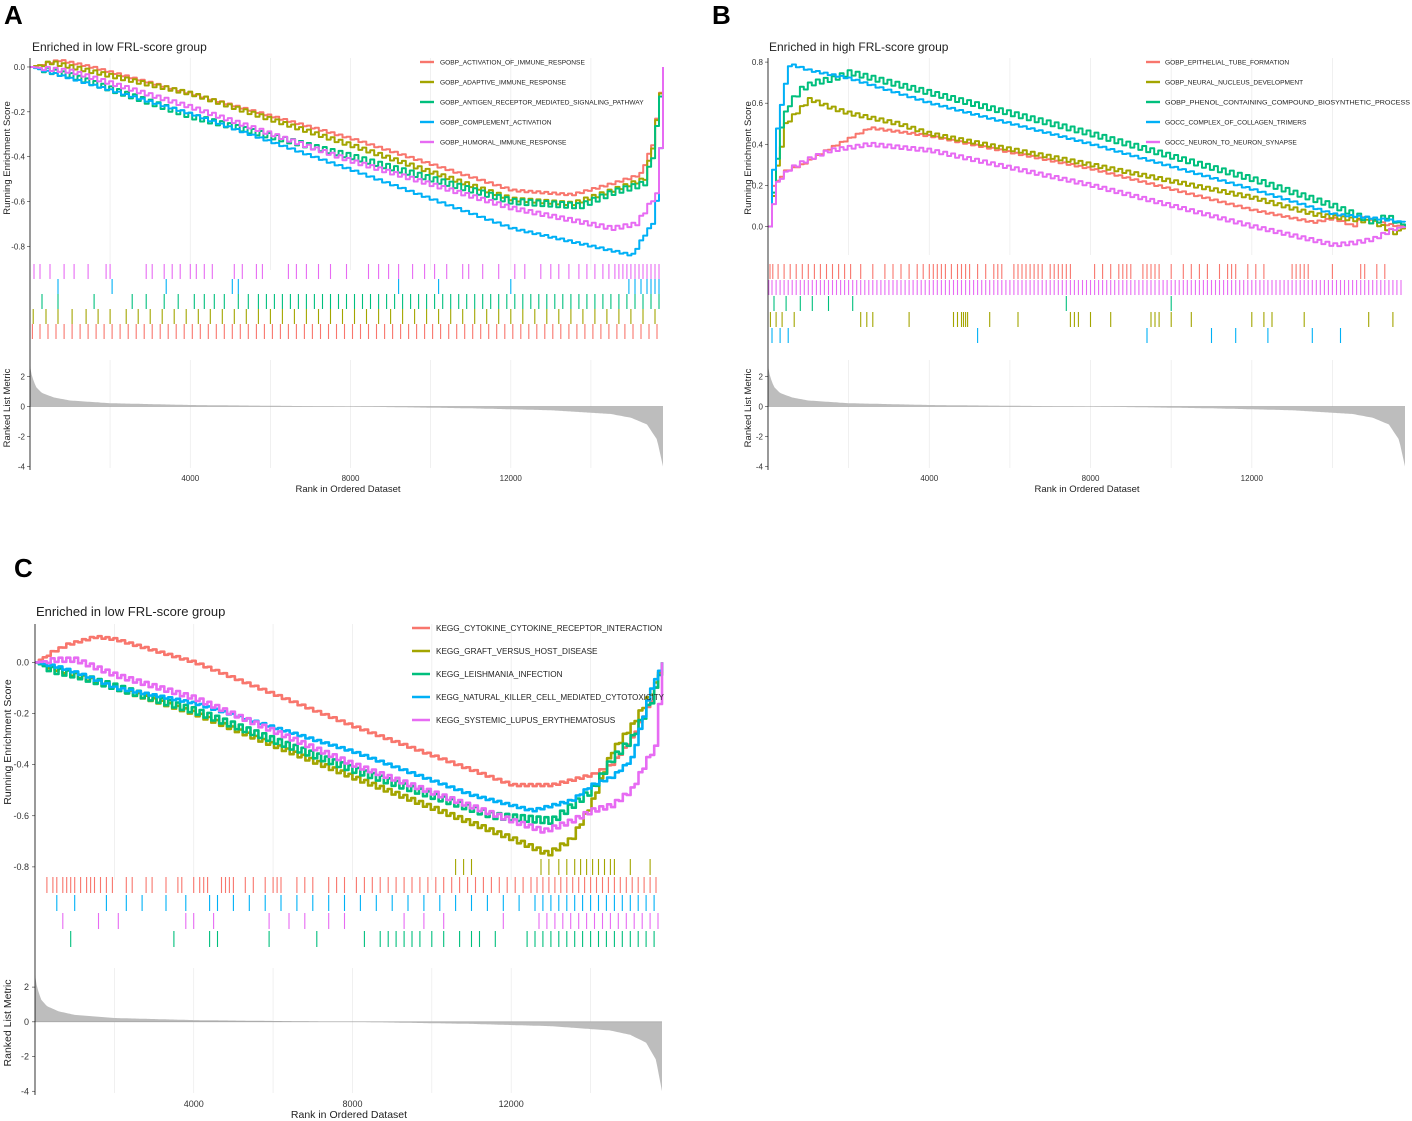 This screenshot has width=1412, height=1121. I want to click on es-curve-gobp_phenol_containing_compound_biosynthetic_process, so click(1087, 148).